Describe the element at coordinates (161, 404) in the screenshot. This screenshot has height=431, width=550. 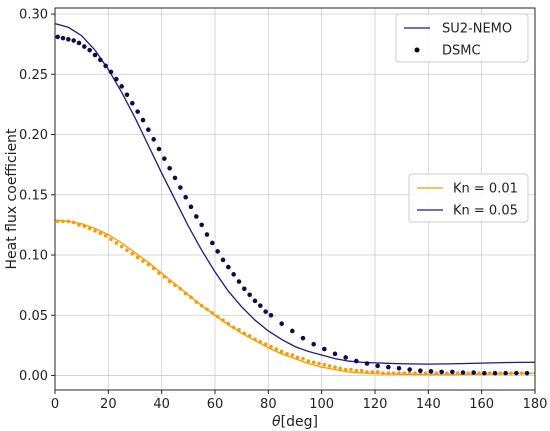
I see `x-tick-label: 40` at that location.